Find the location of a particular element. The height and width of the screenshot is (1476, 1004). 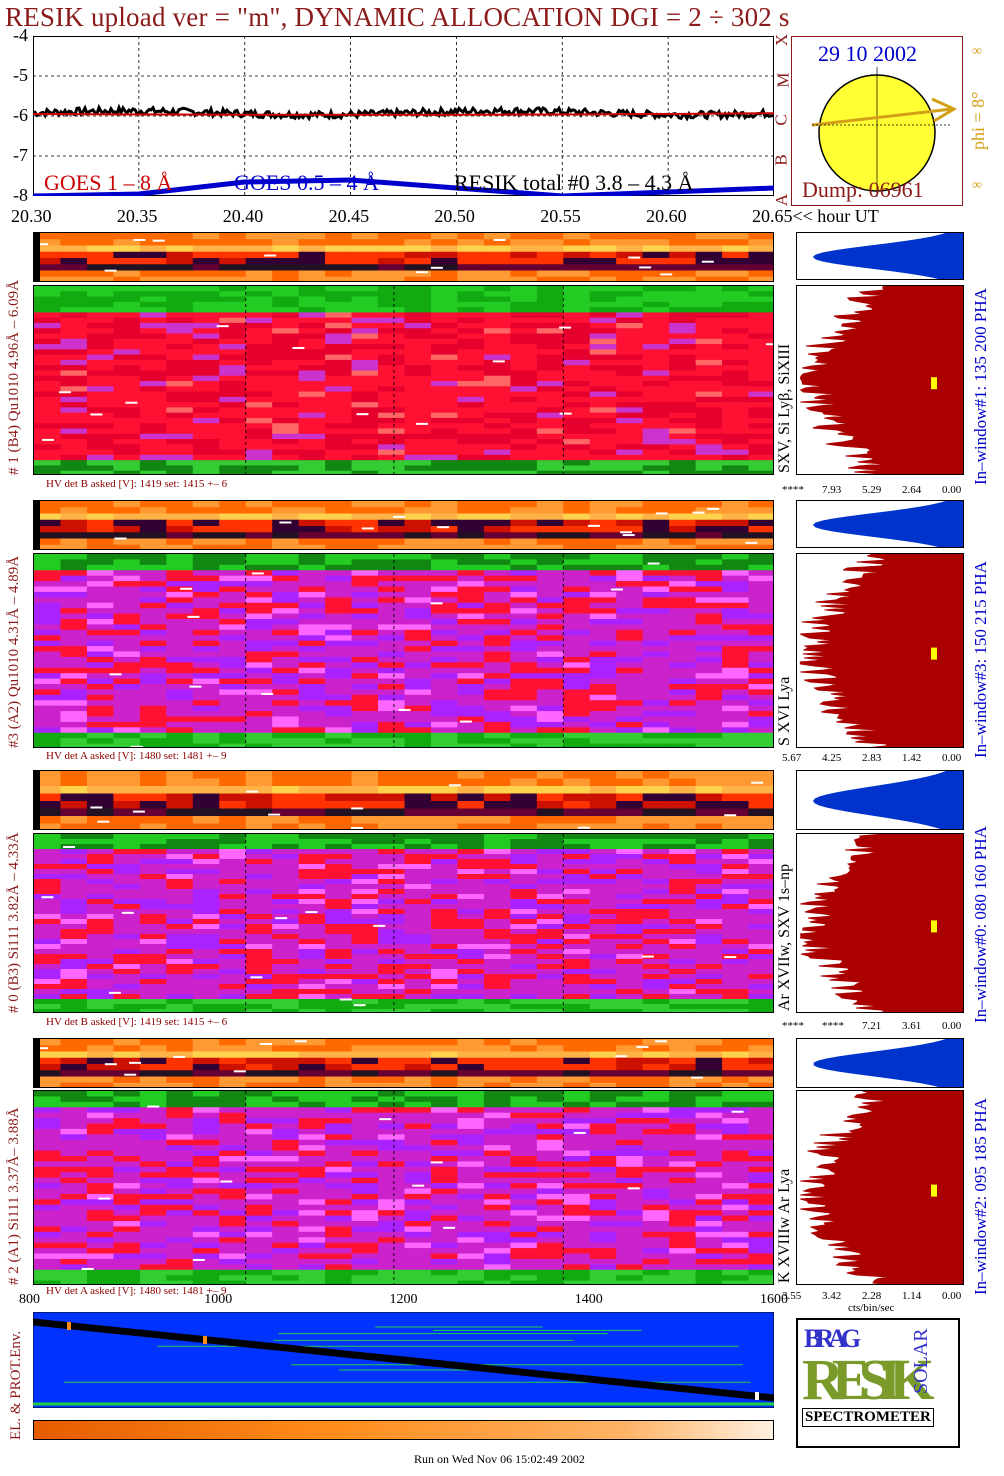

phi-side-top: ∞ is located at coordinates (977, 51).